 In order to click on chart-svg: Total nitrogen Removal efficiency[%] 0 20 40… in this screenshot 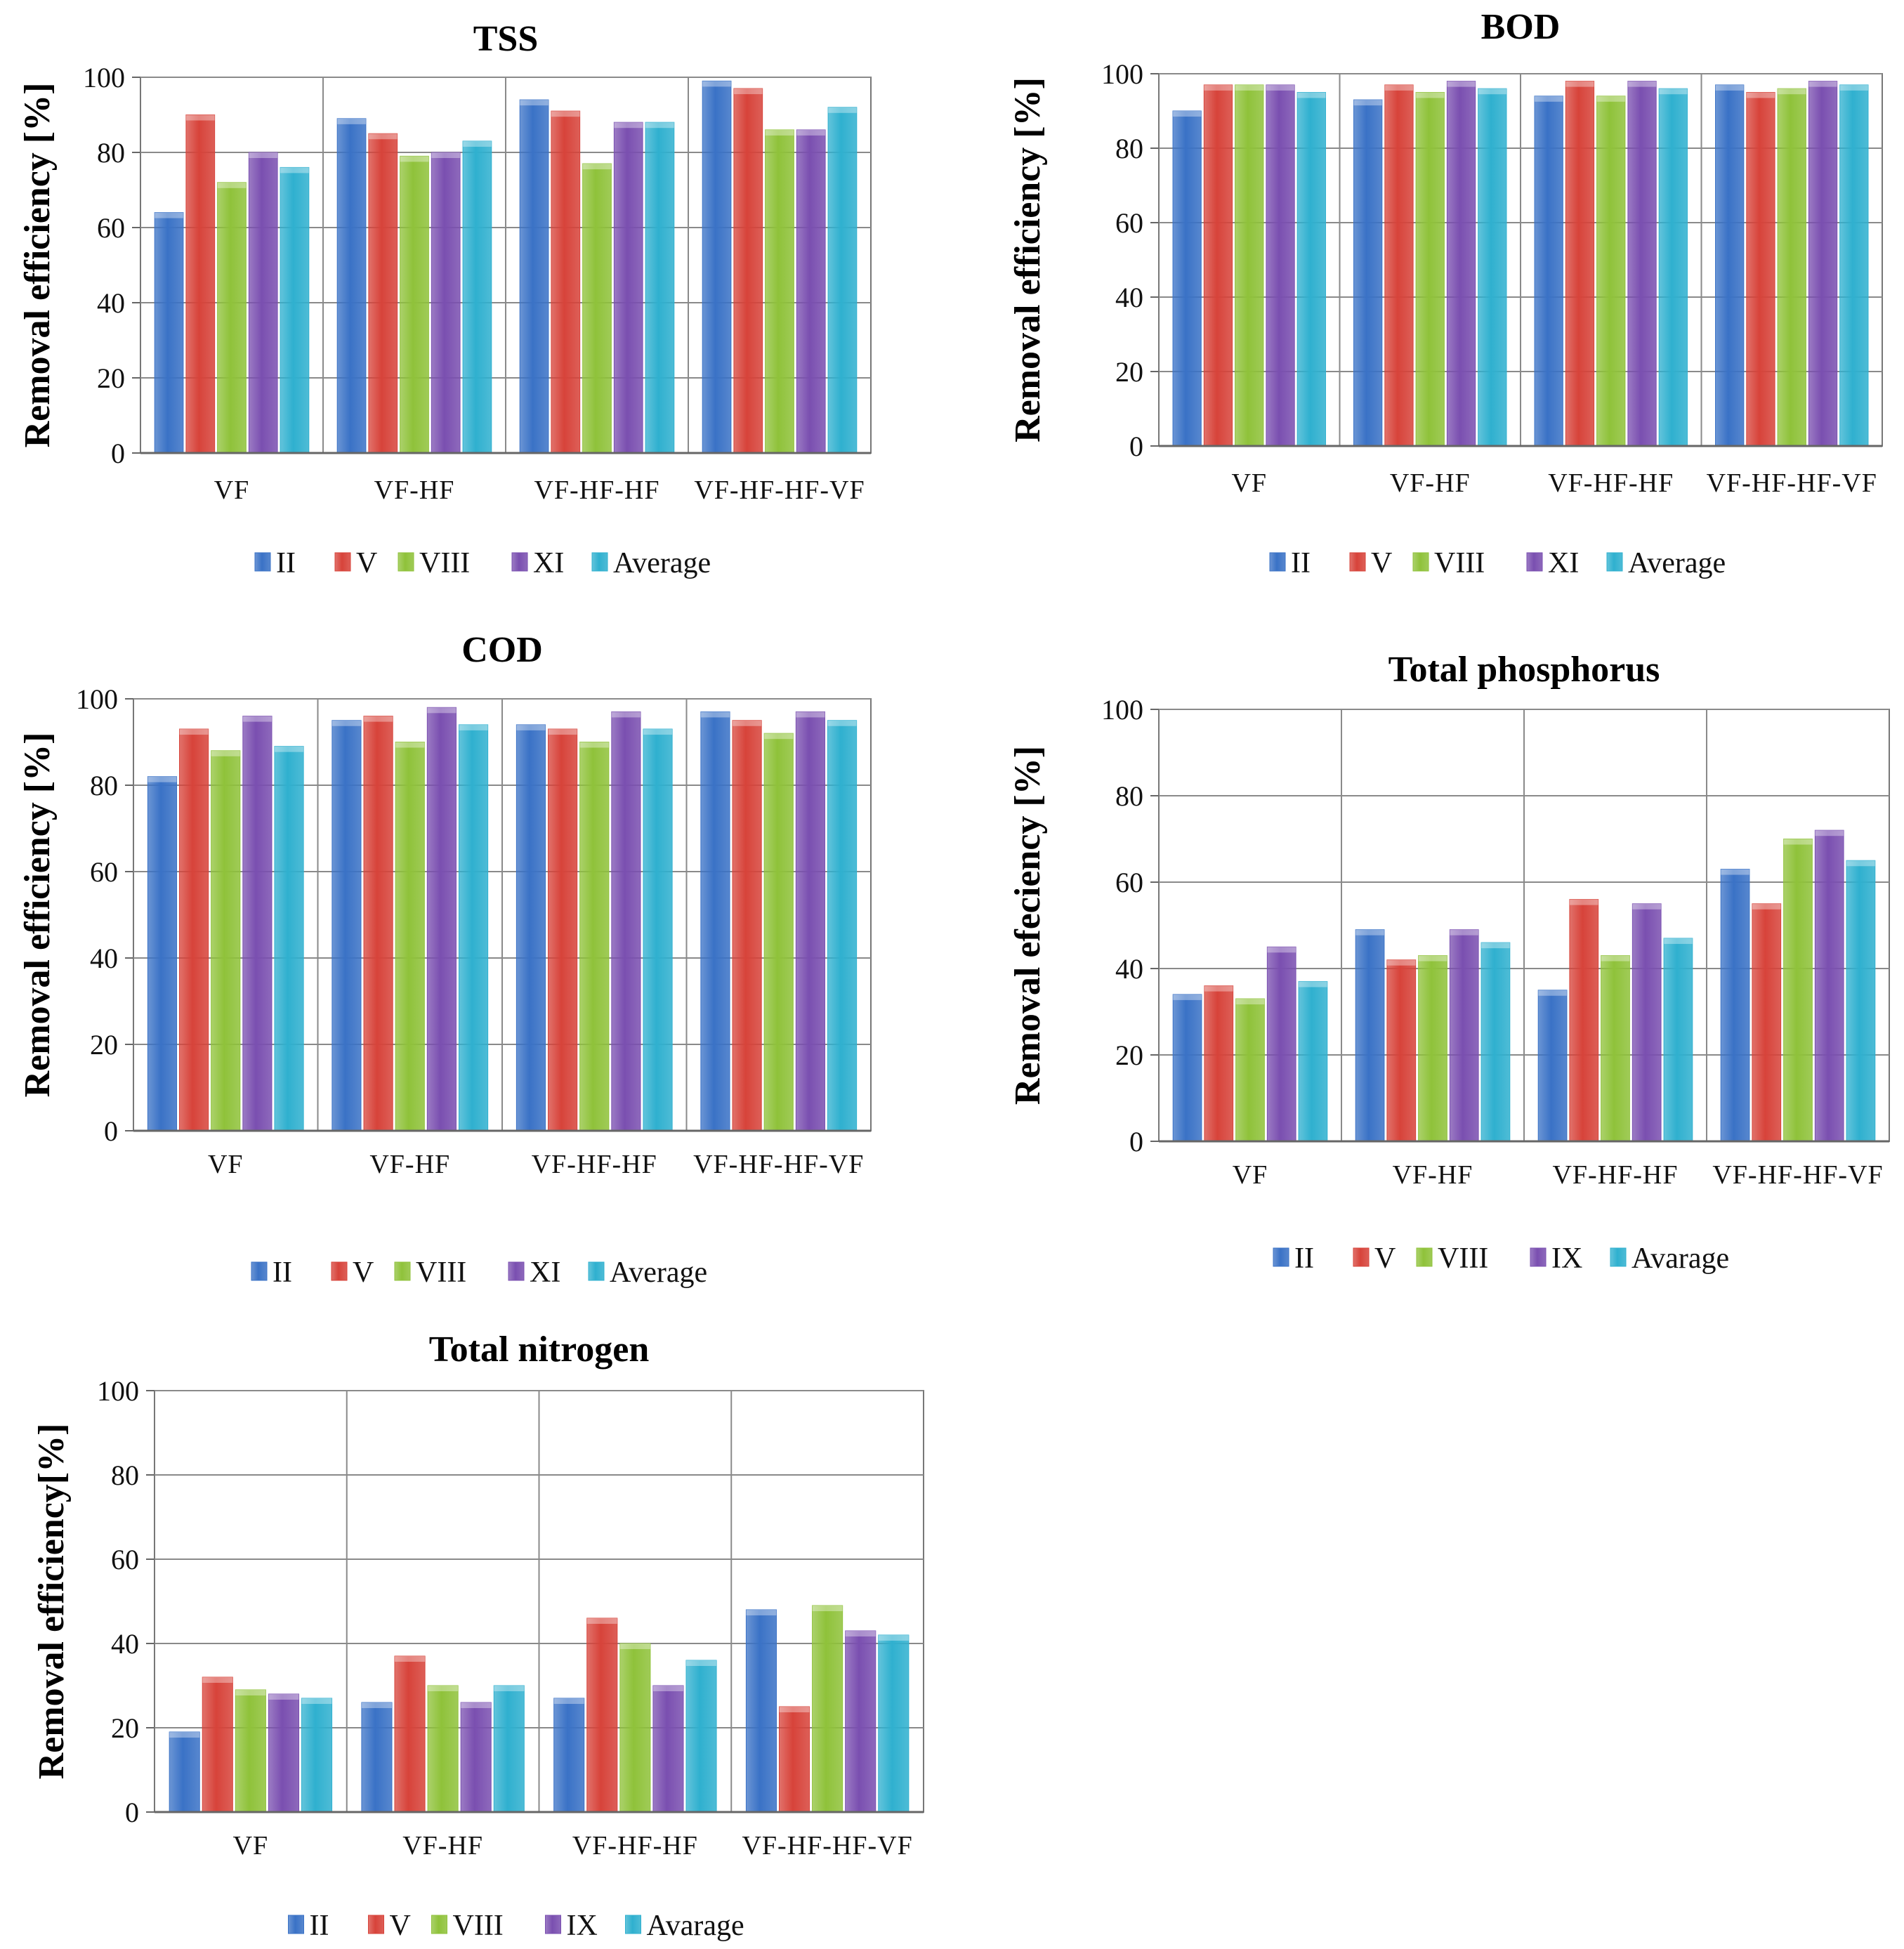, I will do `click(478, 1636)`.